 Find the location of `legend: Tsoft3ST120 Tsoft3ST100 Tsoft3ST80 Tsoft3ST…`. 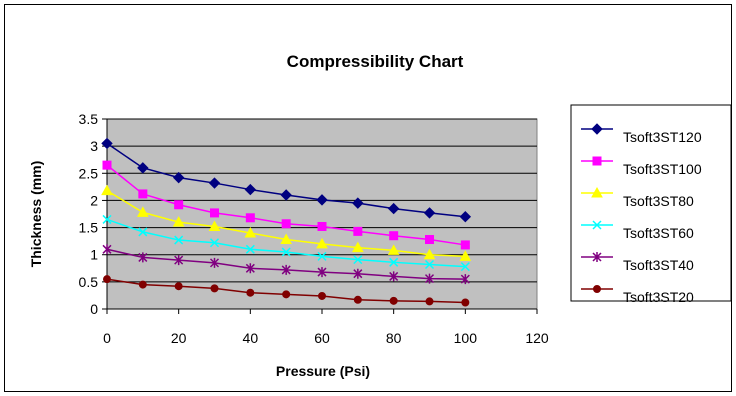

legend: Tsoft3ST120 Tsoft3ST100 Tsoft3ST80 Tsoft3ST… is located at coordinates (651, 204).